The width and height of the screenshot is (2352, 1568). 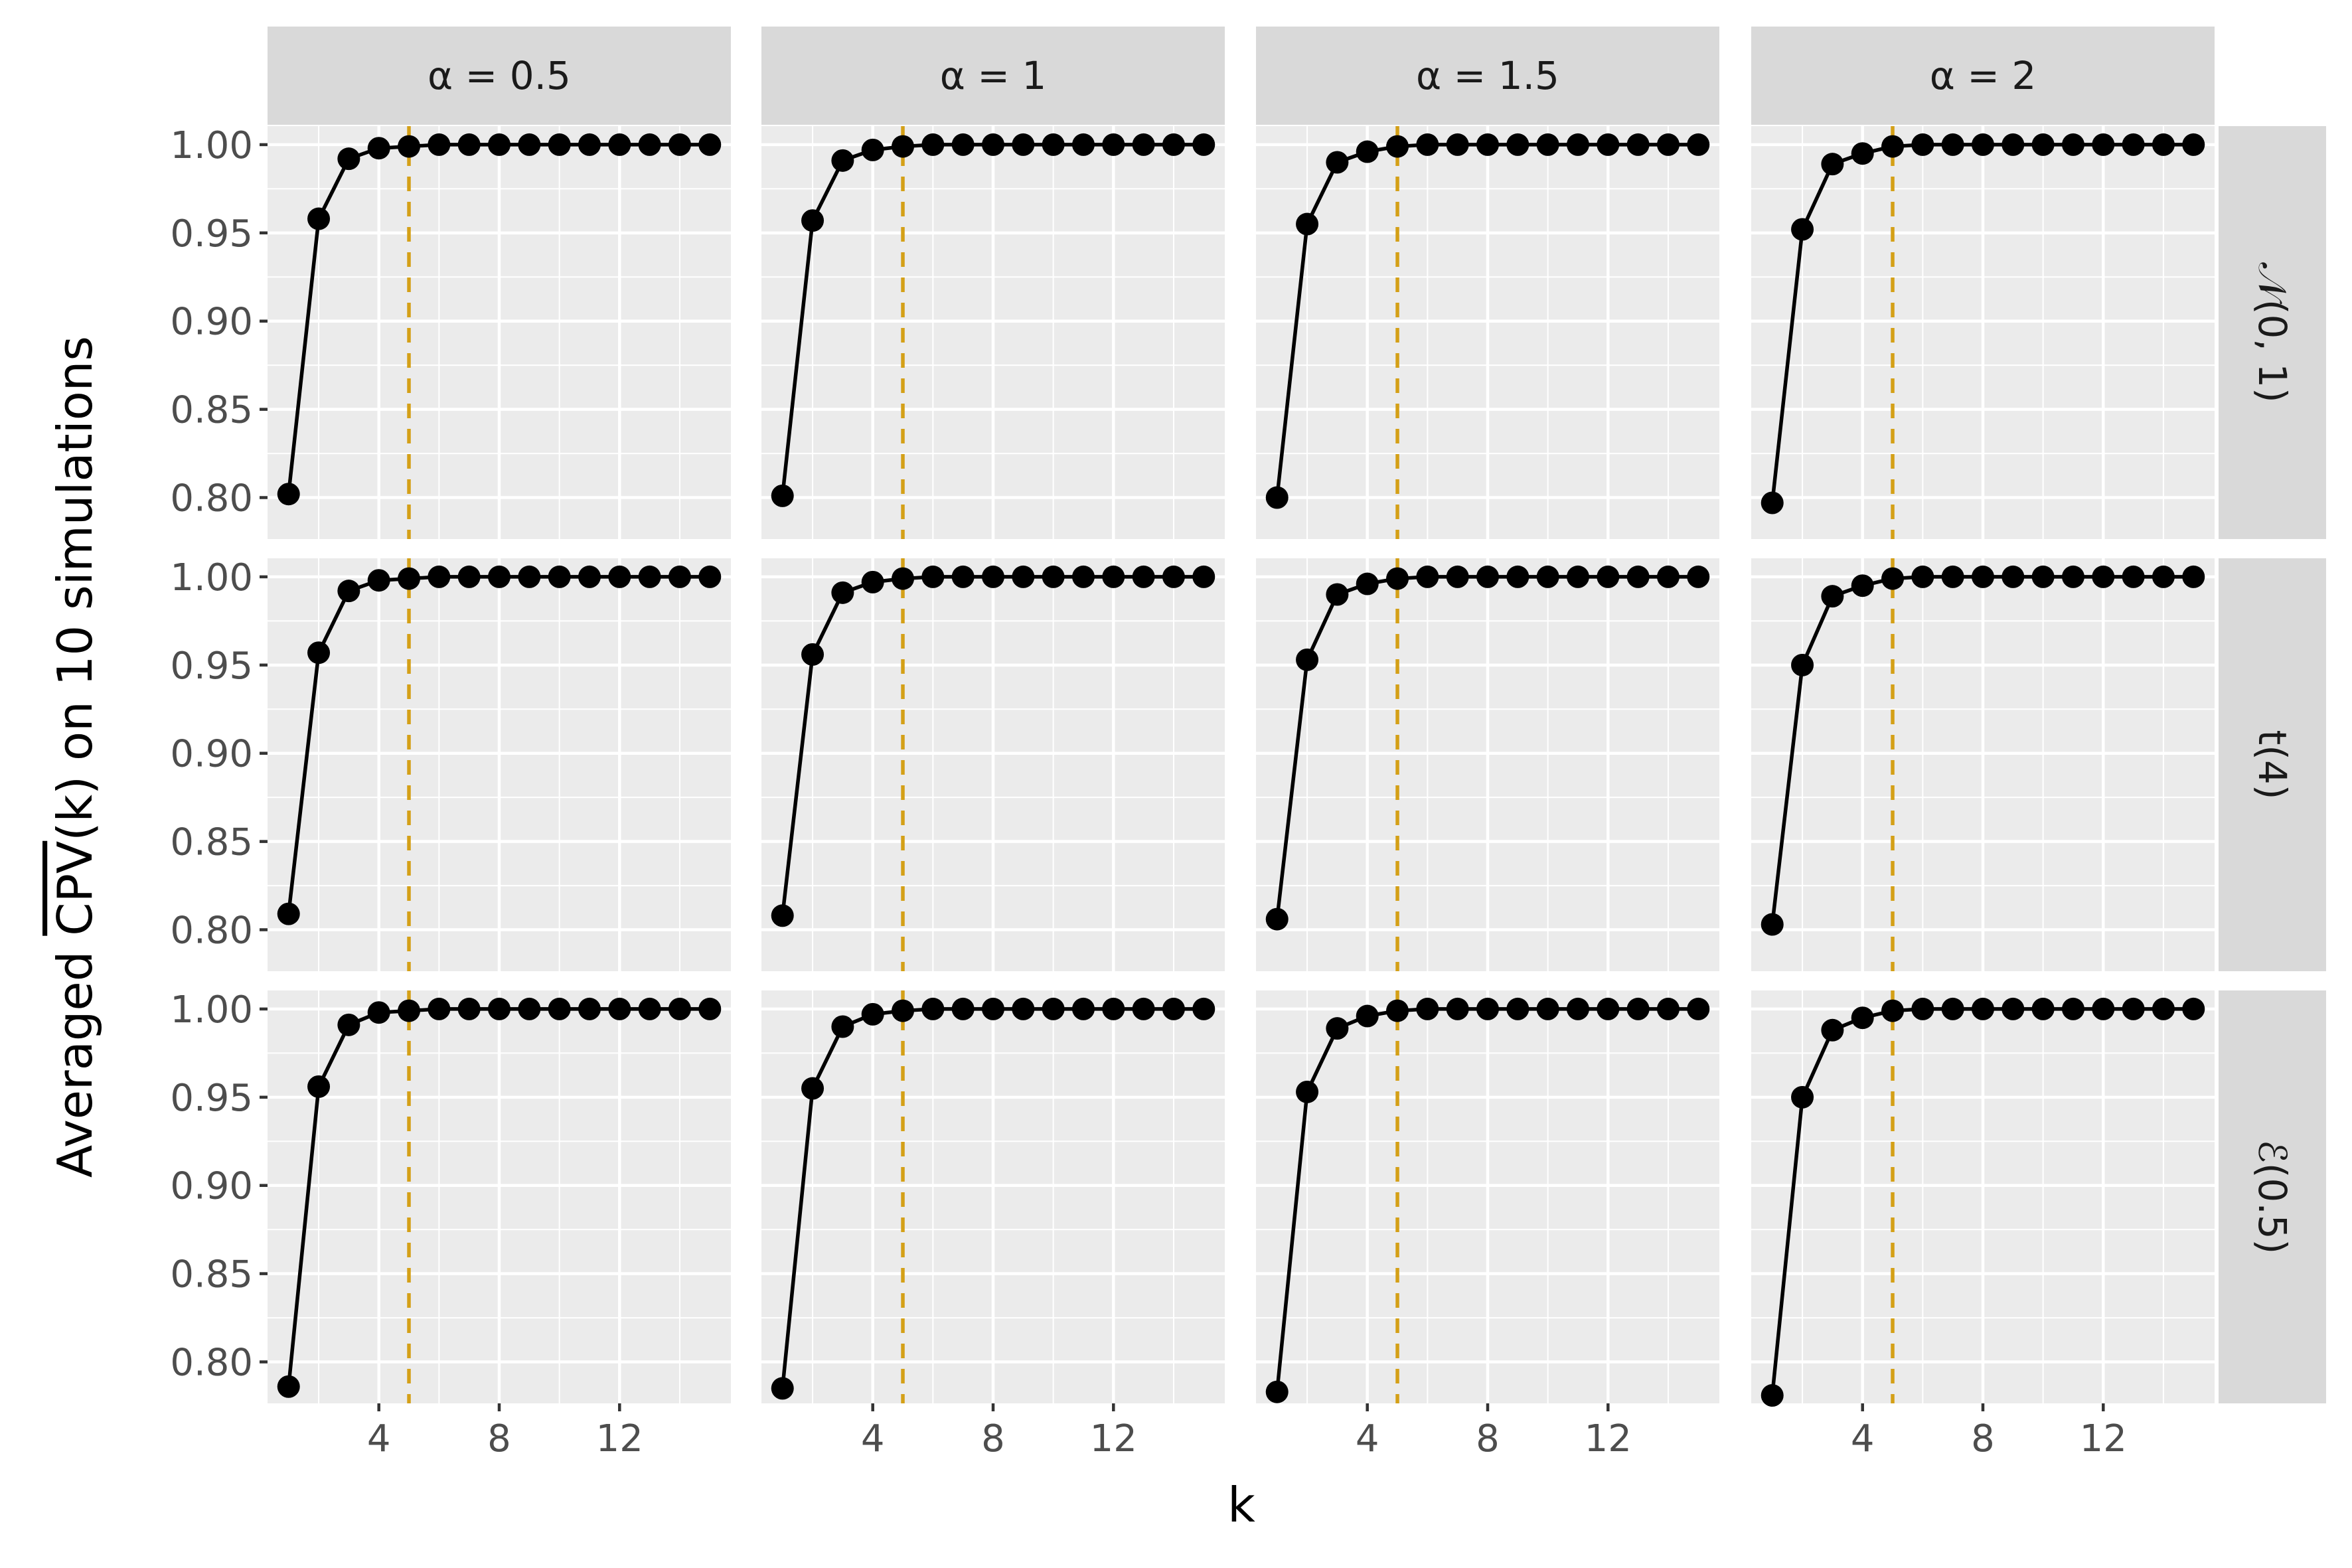 What do you see at coordinates (500, 332) in the screenshot?
I see `panel-r0-c0` at bounding box center [500, 332].